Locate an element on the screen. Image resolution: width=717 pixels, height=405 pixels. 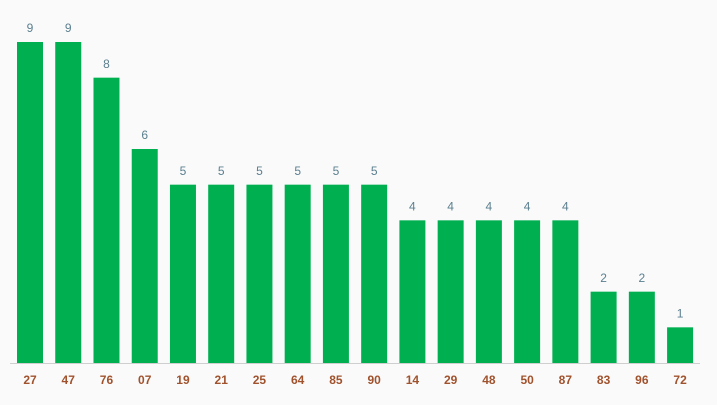
x-tick-label: 21 is located at coordinates (222, 380).